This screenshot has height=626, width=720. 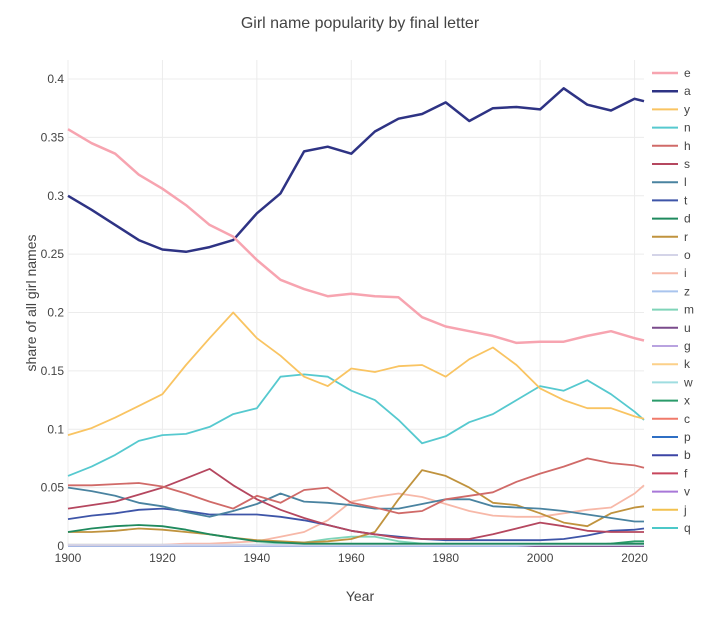 I want to click on legend-label: t, so click(x=686, y=200).